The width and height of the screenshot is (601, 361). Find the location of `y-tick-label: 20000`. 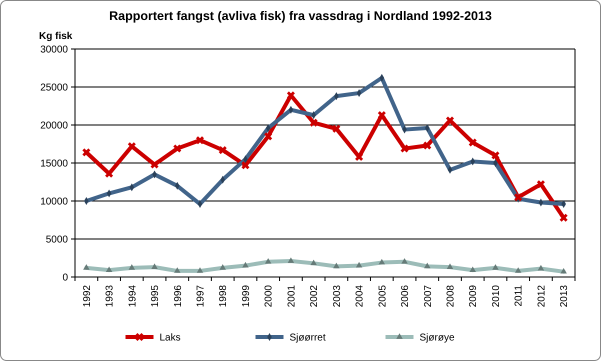

y-tick-label: 20000 is located at coordinates (54, 126).